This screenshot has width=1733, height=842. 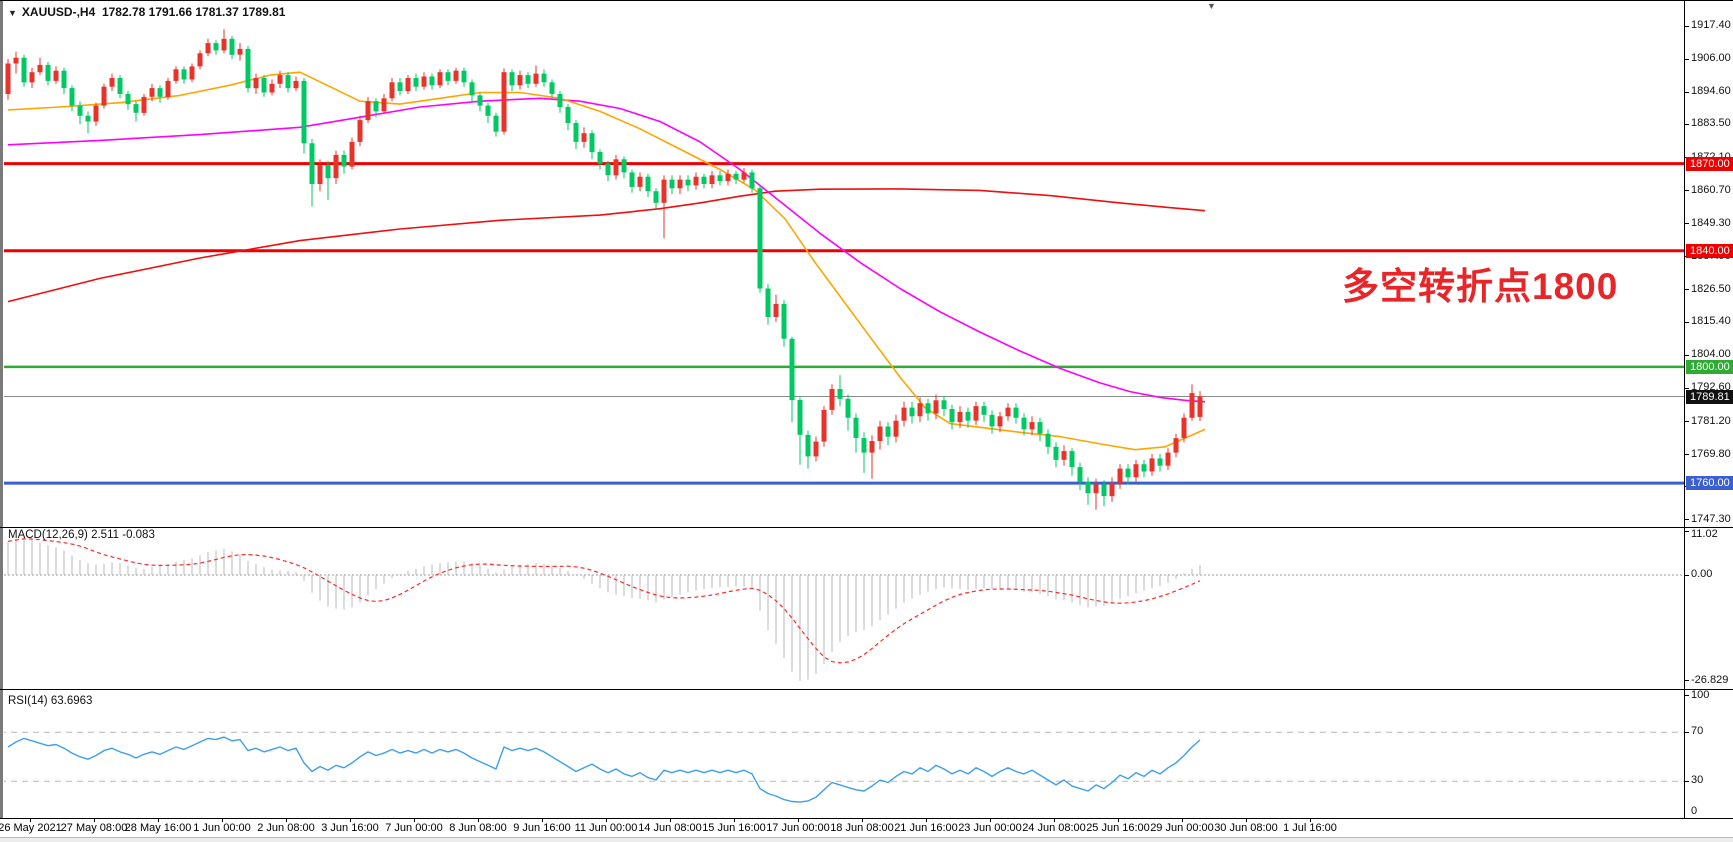 What do you see at coordinates (286, 828) in the screenshot?
I see `time-label: 2 Jun 08:00` at bounding box center [286, 828].